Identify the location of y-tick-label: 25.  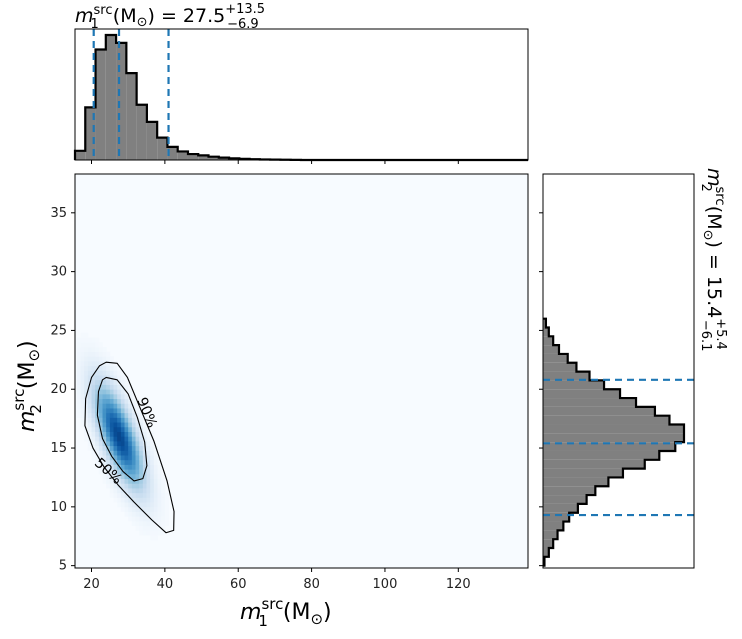
(58, 330).